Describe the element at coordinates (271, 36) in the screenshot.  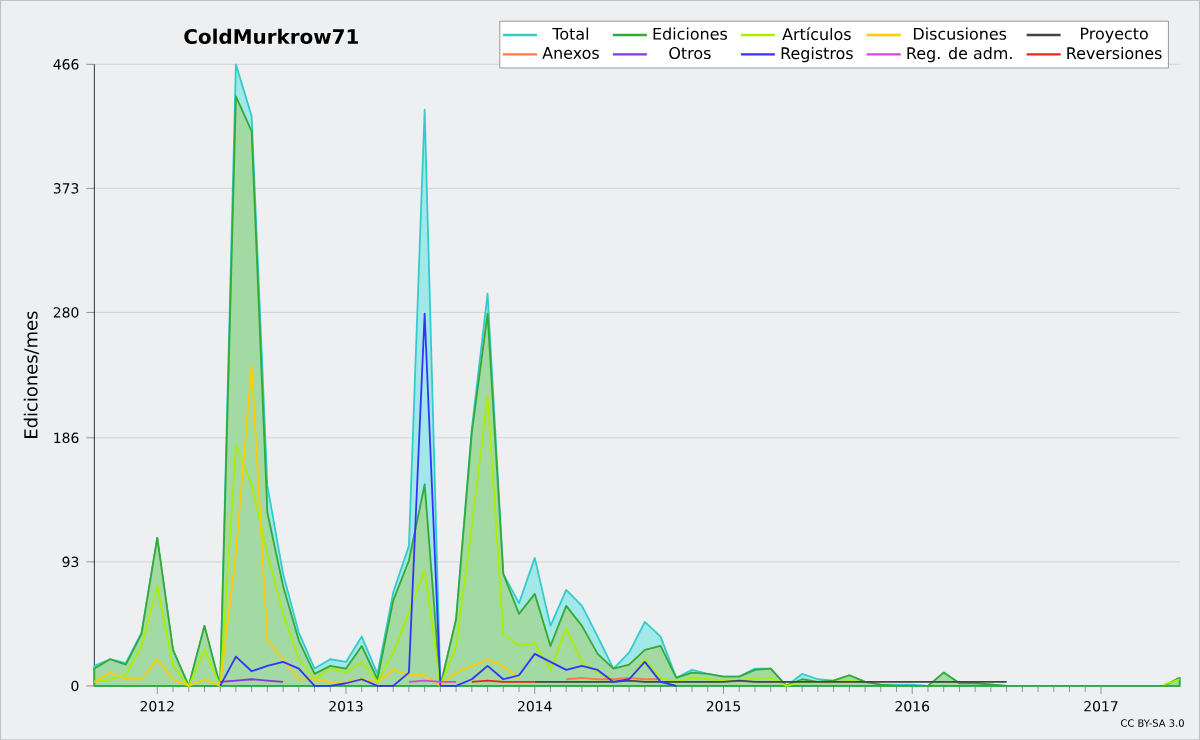
I see `chart-title: ColdMurkrow71` at that location.